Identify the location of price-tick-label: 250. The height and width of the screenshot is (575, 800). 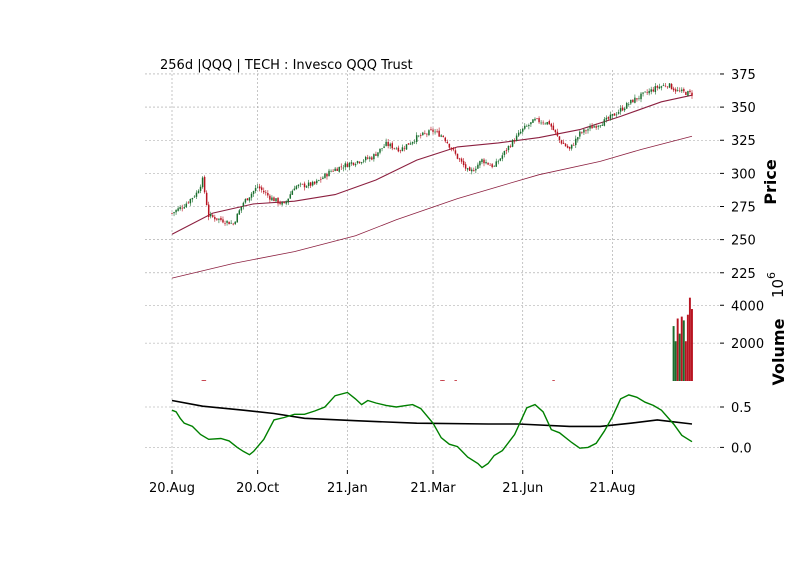
(743, 241).